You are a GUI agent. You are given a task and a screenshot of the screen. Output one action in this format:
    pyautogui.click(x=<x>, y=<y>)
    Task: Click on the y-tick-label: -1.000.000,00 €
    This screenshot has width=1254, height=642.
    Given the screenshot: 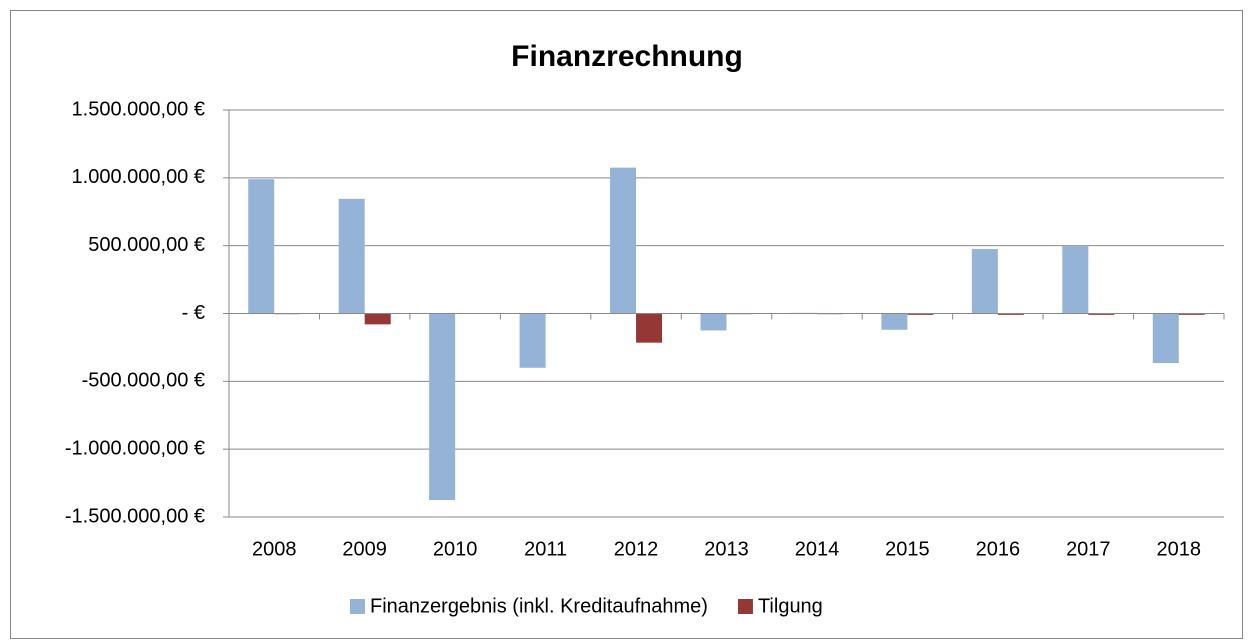 What is the action you would take?
    pyautogui.click(x=135, y=448)
    